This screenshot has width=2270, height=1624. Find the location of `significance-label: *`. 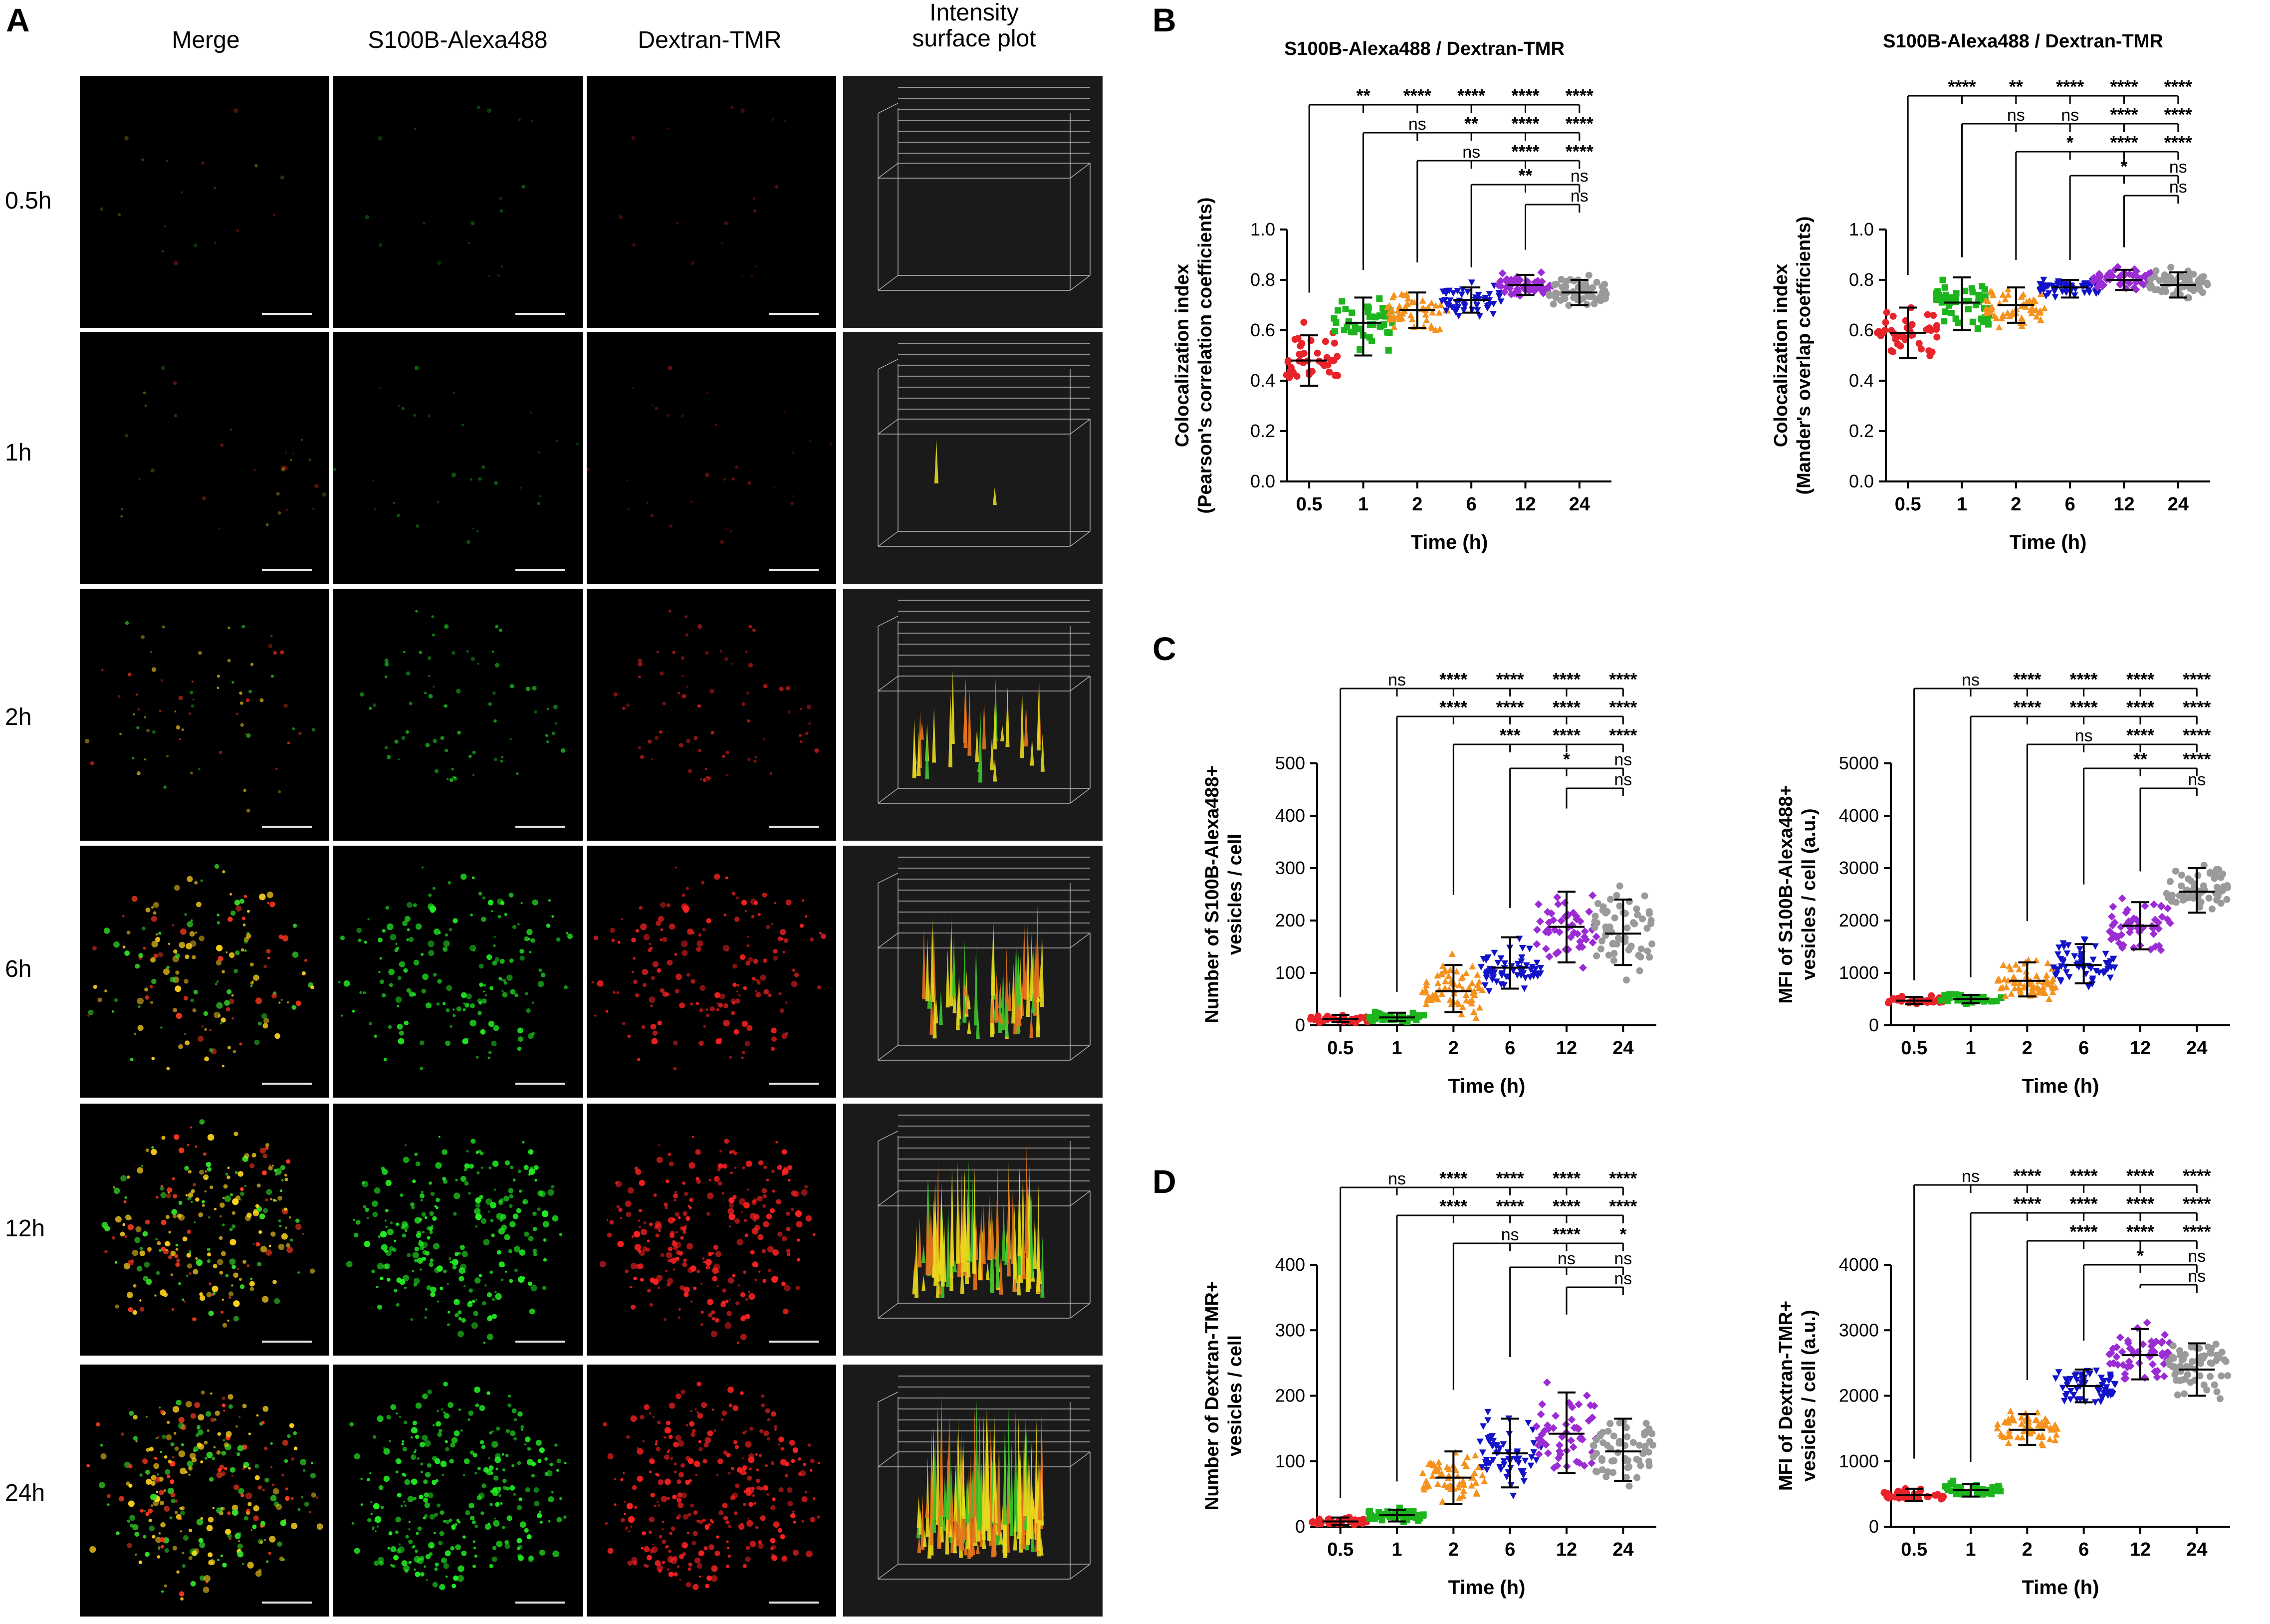

significance-label: * is located at coordinates (1622, 1234).